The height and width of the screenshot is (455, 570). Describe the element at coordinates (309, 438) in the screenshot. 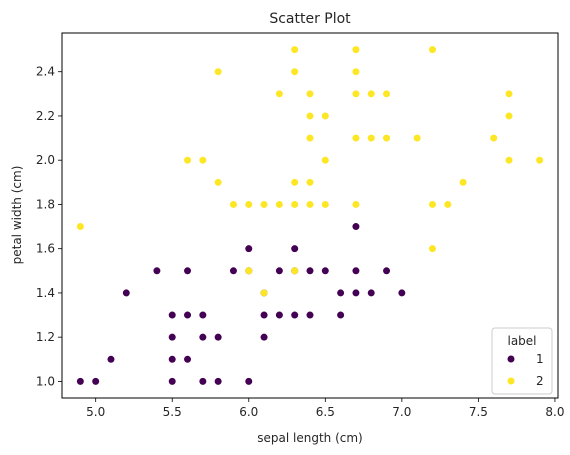

I see `x-axis-title: sepal length (cm)` at that location.